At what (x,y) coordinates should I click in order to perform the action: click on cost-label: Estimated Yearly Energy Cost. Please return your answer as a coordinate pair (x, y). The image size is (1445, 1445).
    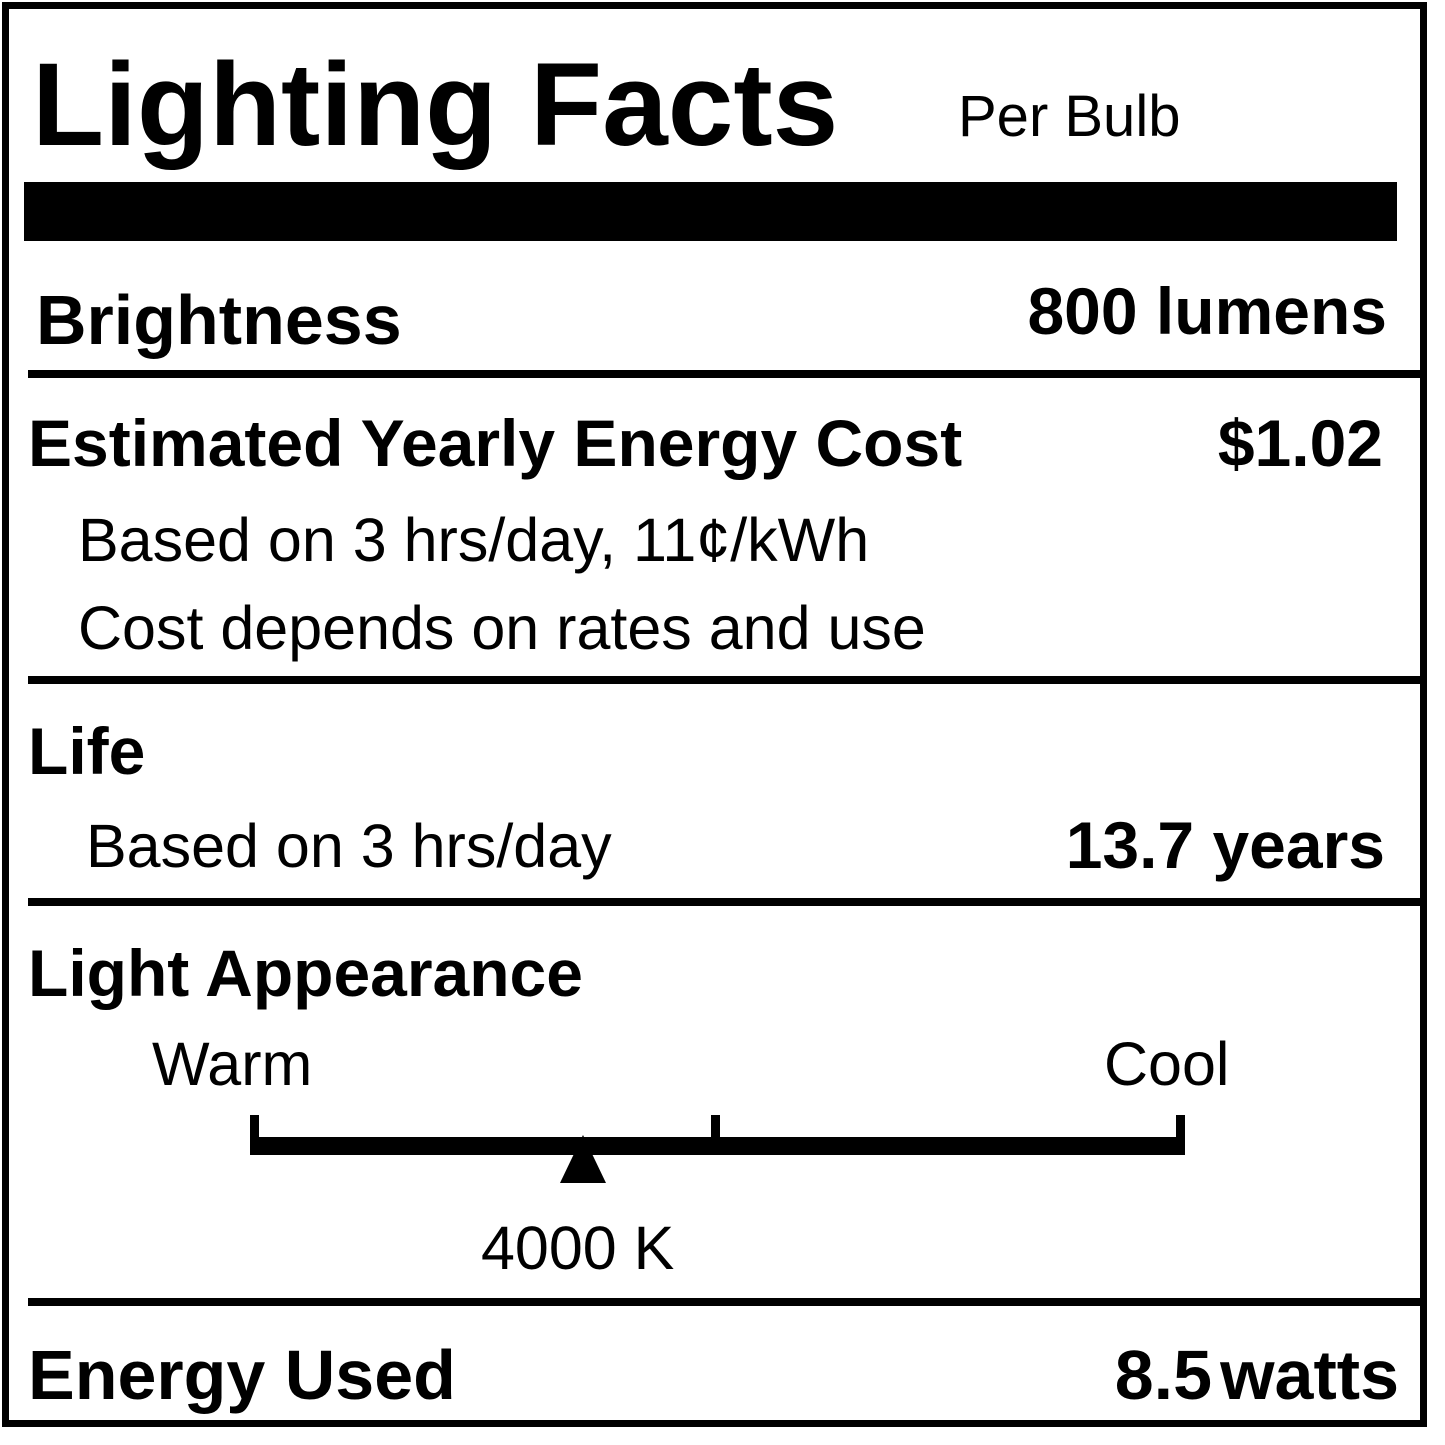
    Looking at the image, I should click on (495, 443).